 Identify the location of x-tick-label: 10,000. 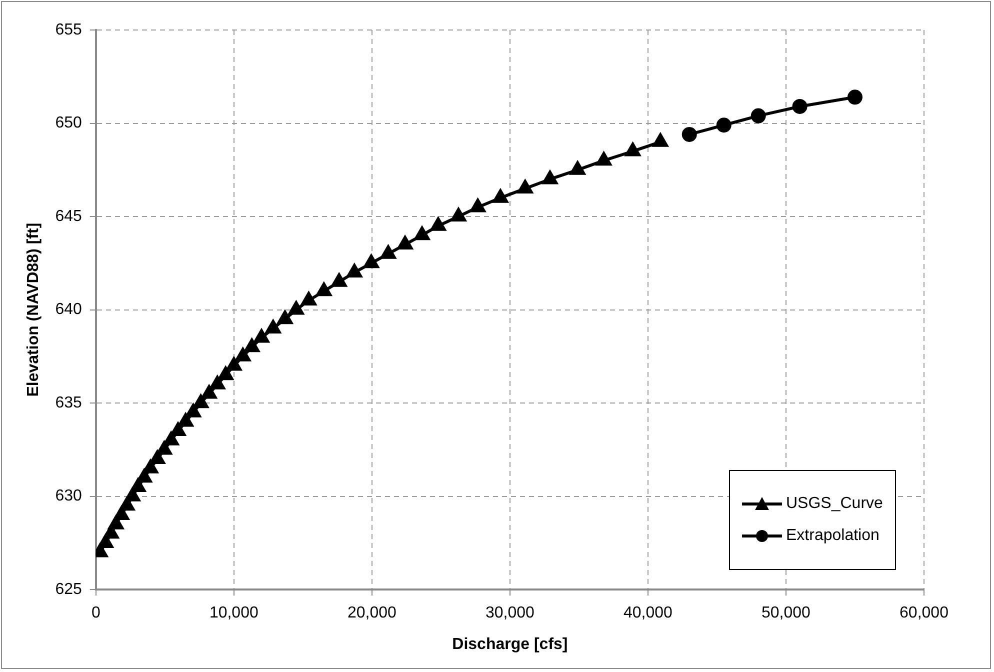
(233, 613).